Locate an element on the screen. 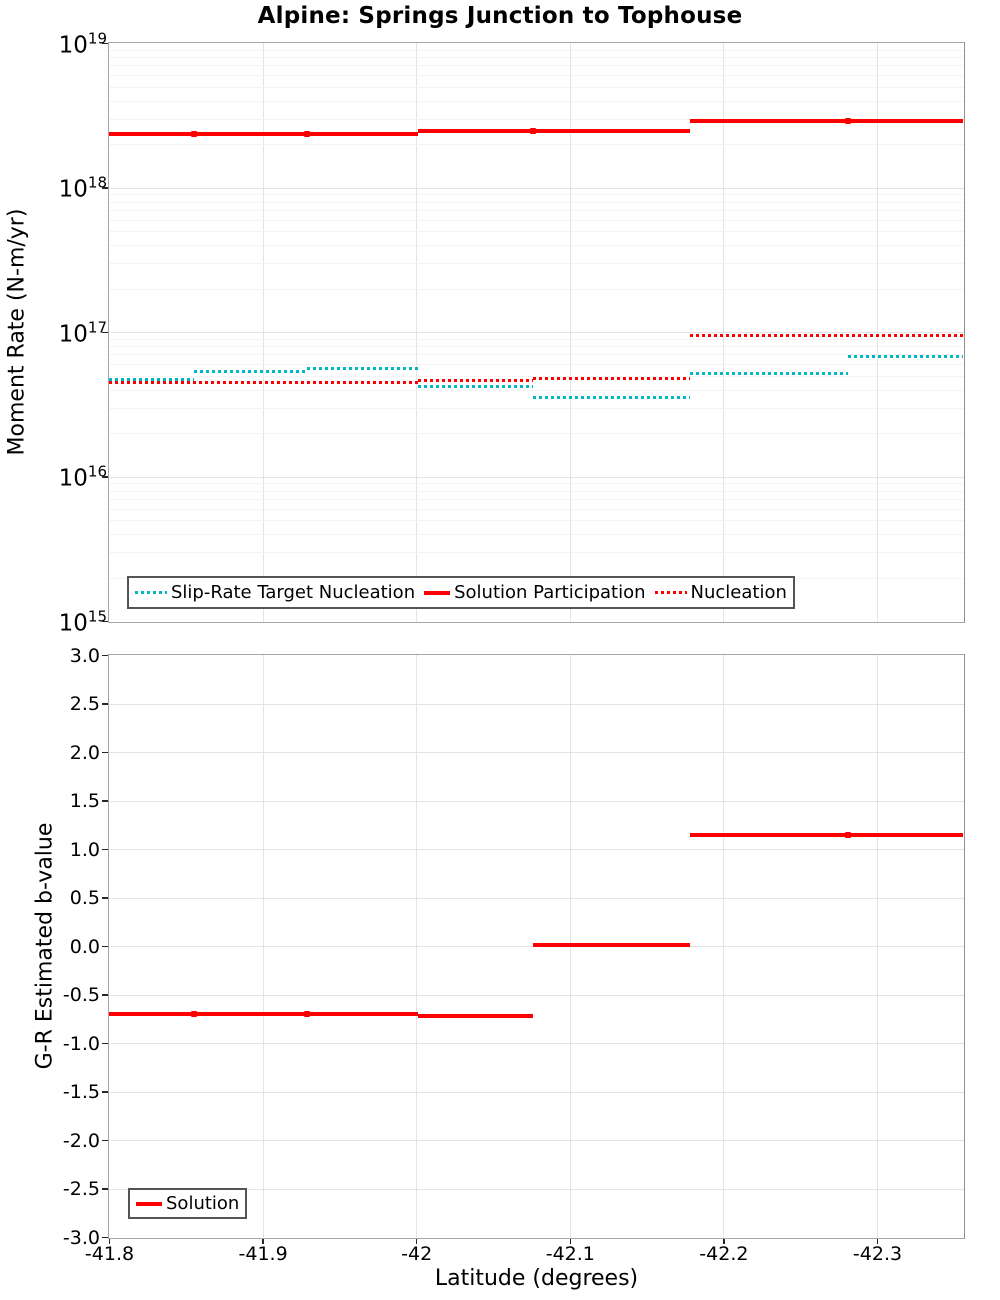 The width and height of the screenshot is (1000, 1300). x-tick-label: -41.8 is located at coordinates (109, 1254).